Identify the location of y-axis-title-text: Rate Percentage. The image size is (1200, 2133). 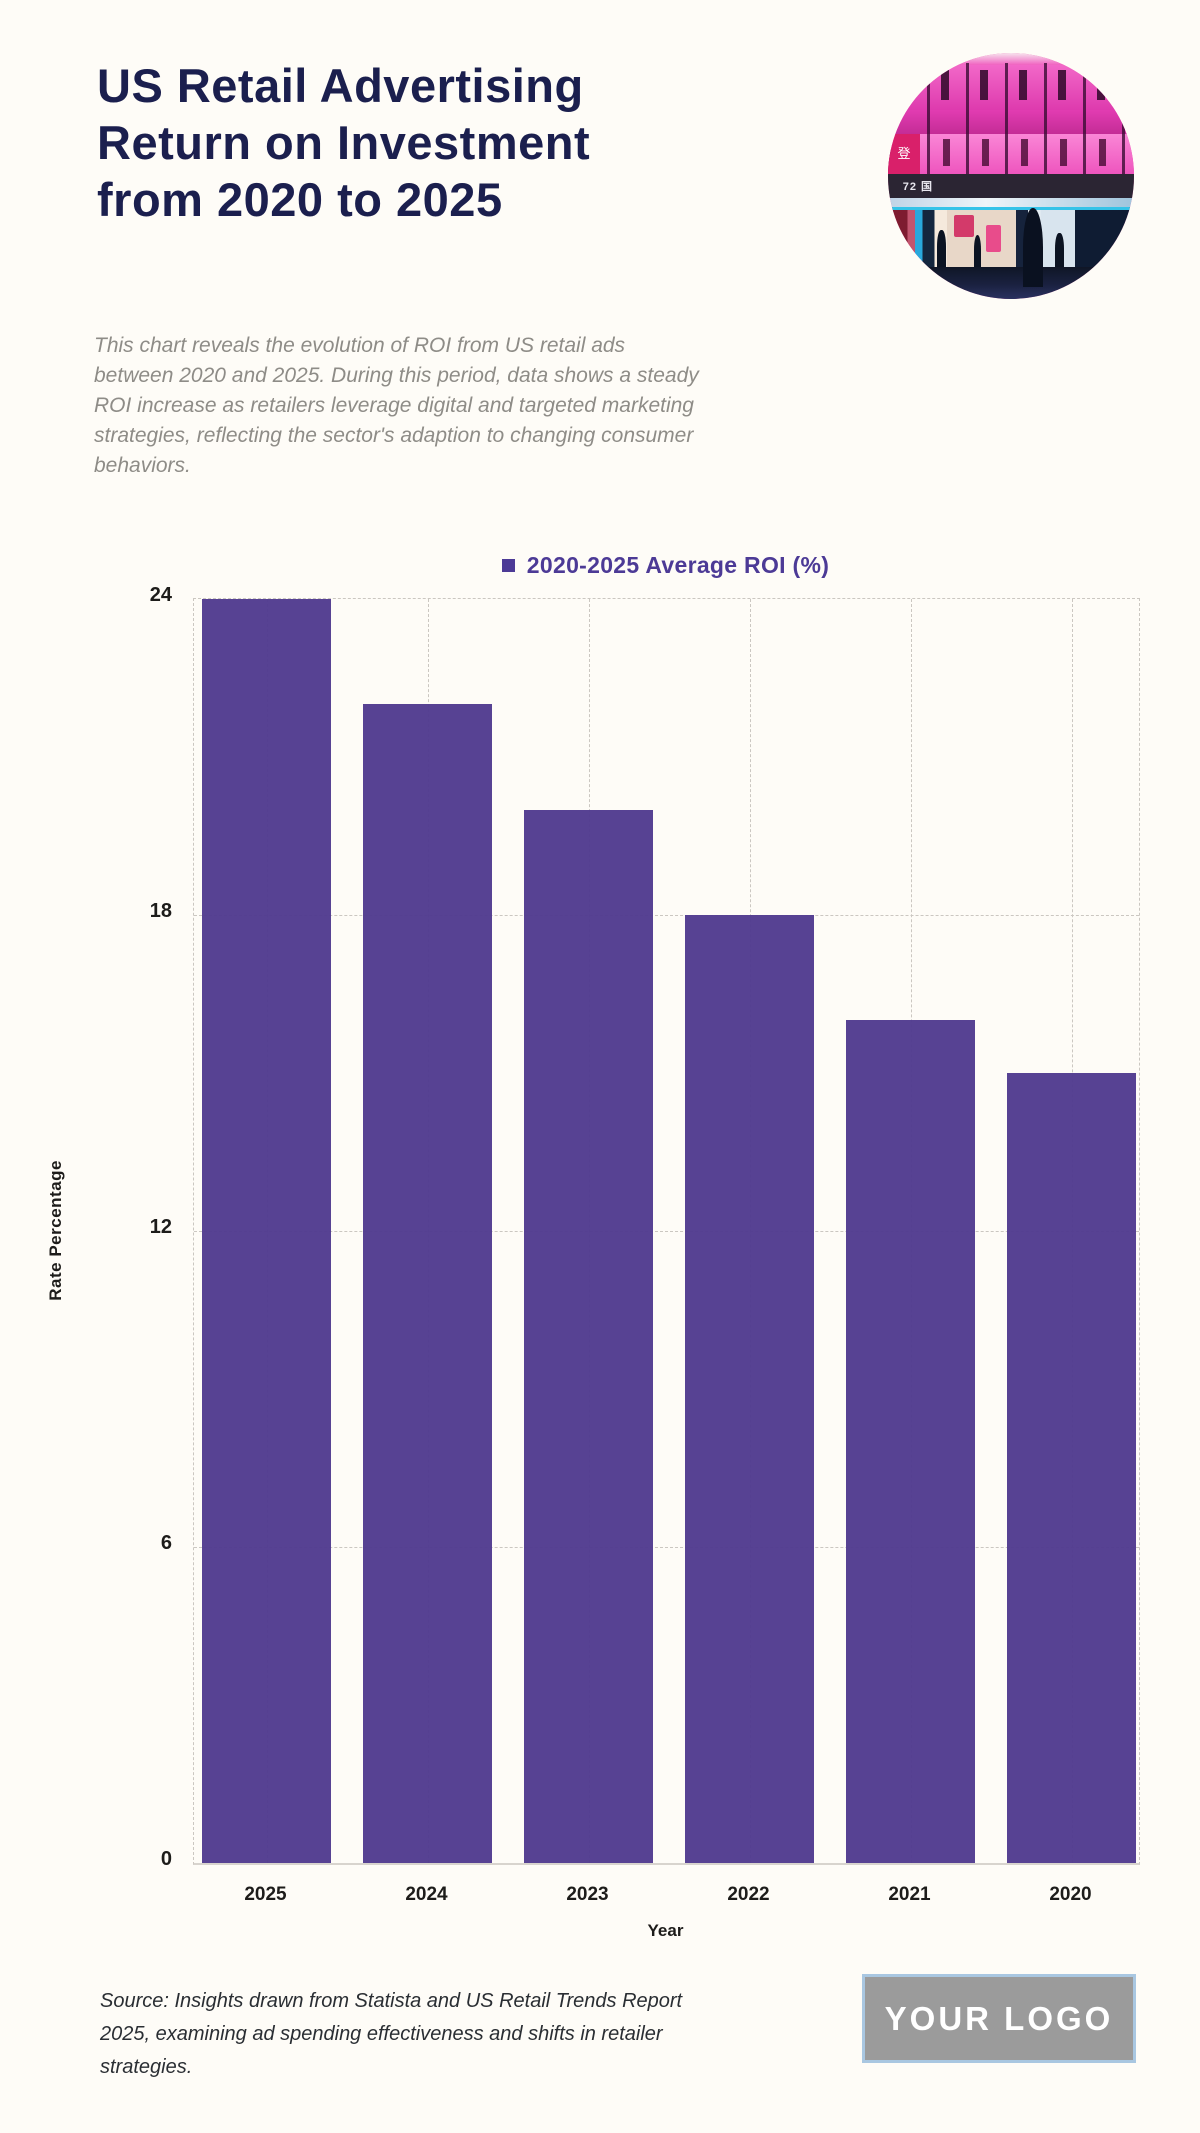
(55, 1230).